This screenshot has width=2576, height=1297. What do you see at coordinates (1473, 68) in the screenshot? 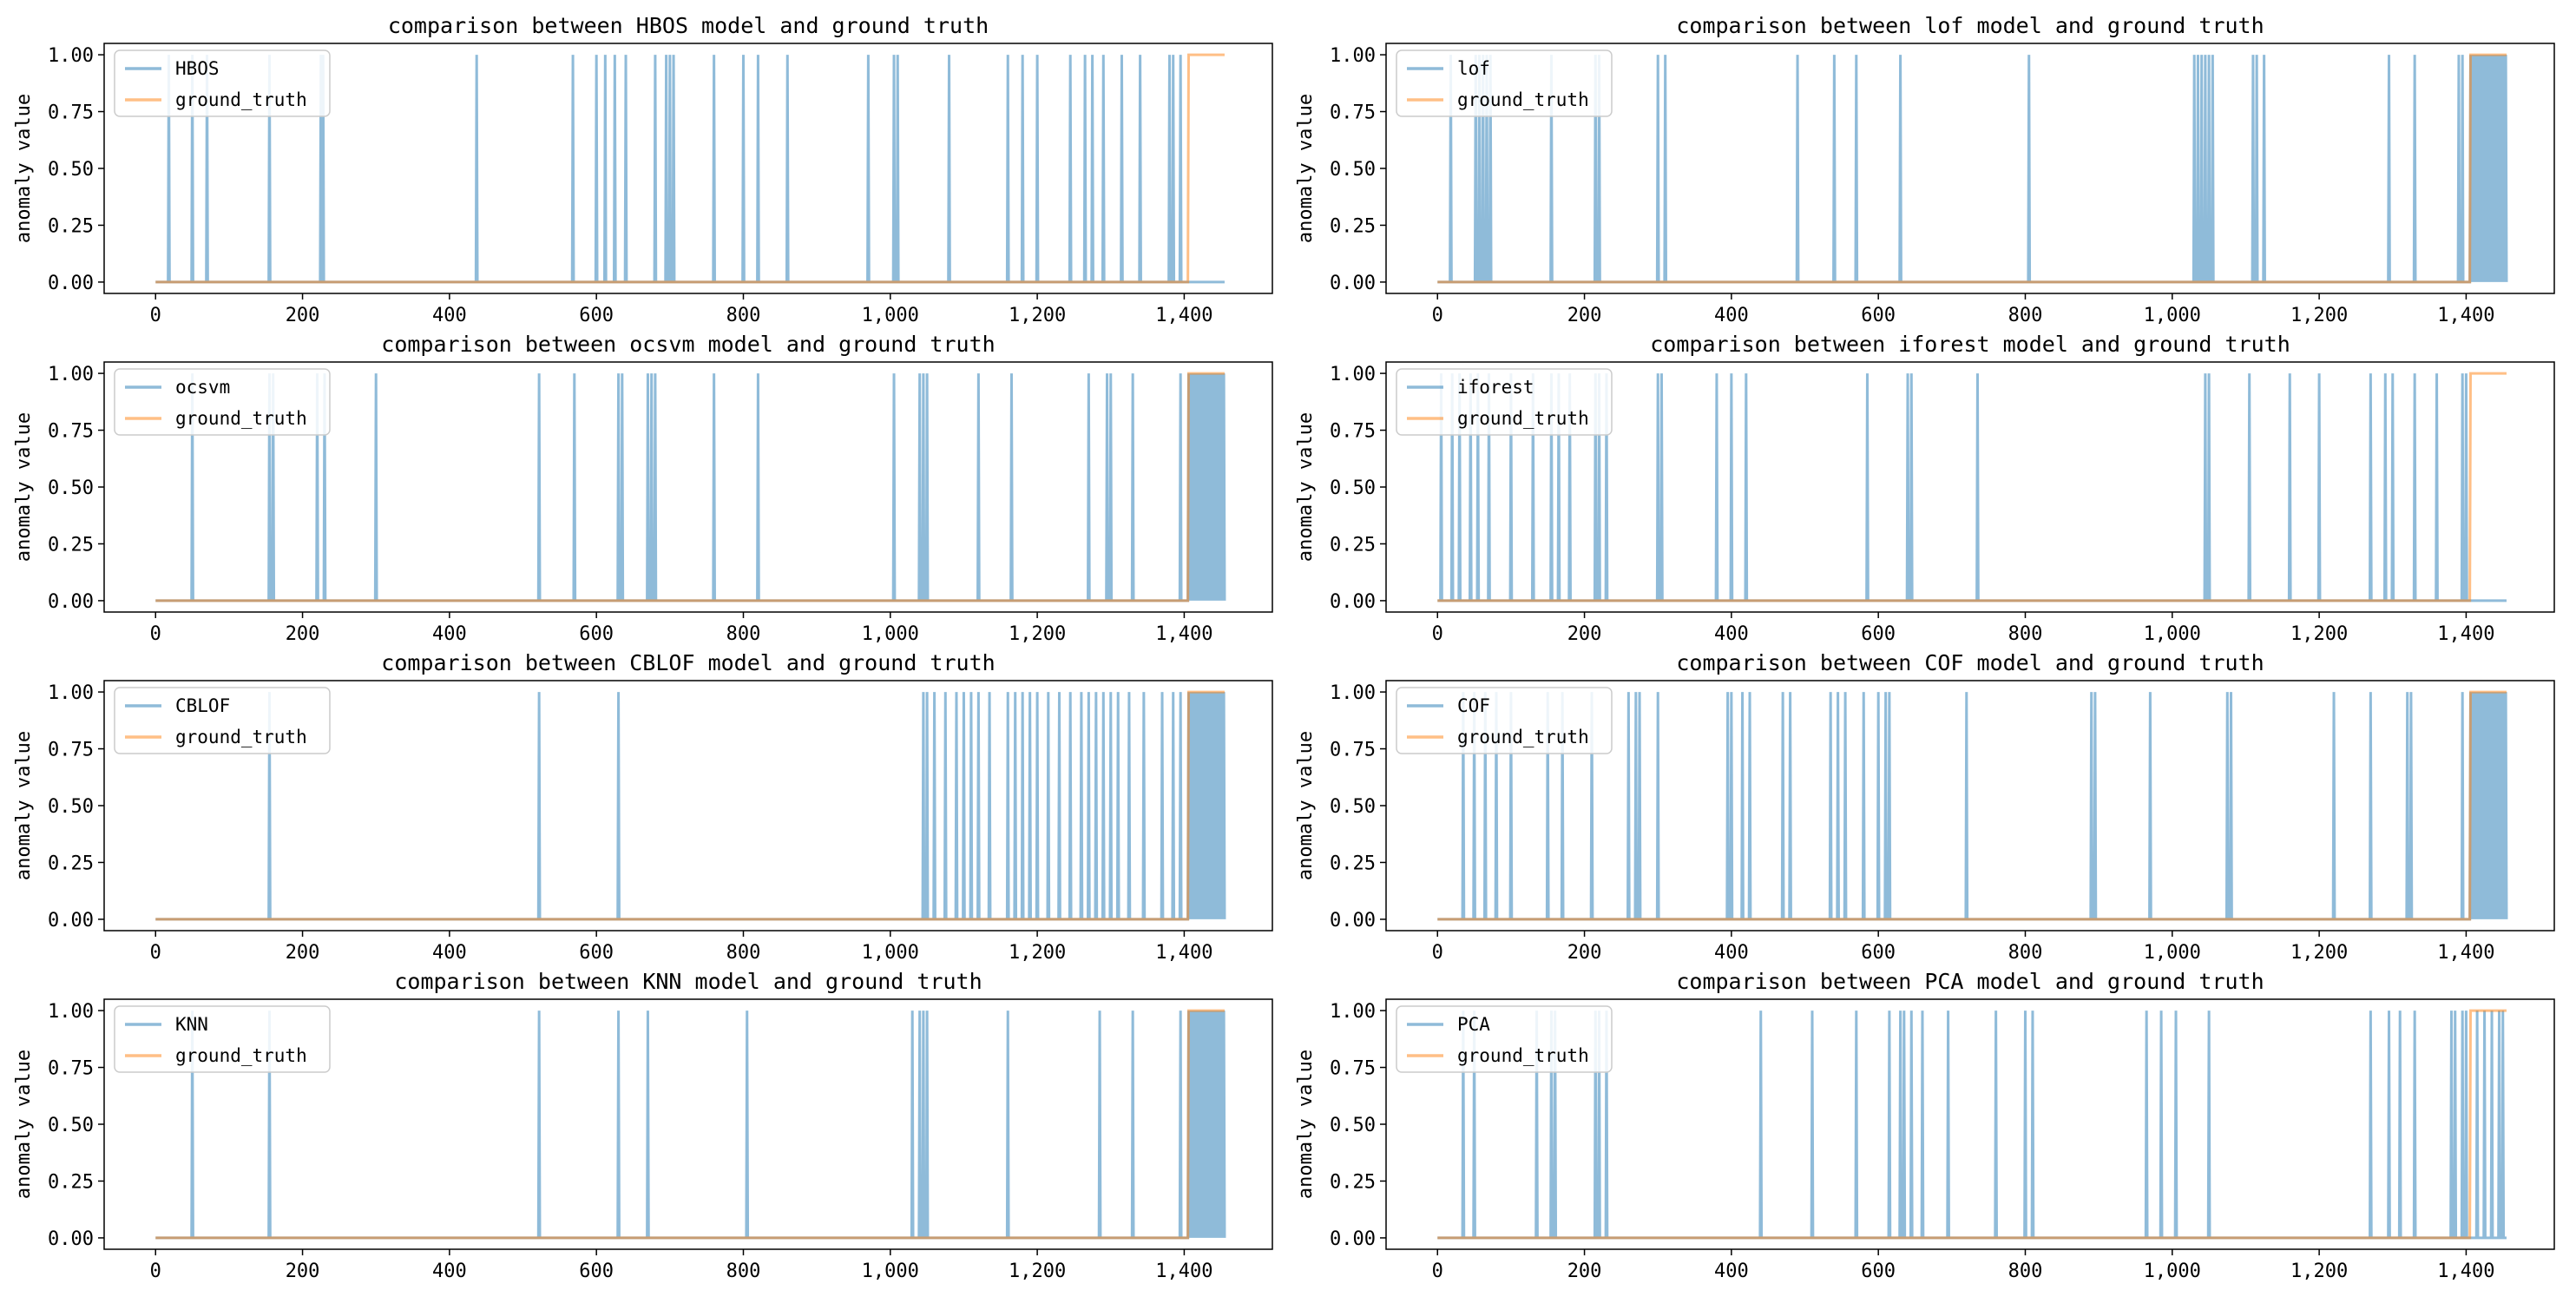
I see `legend-label: lof` at bounding box center [1473, 68].